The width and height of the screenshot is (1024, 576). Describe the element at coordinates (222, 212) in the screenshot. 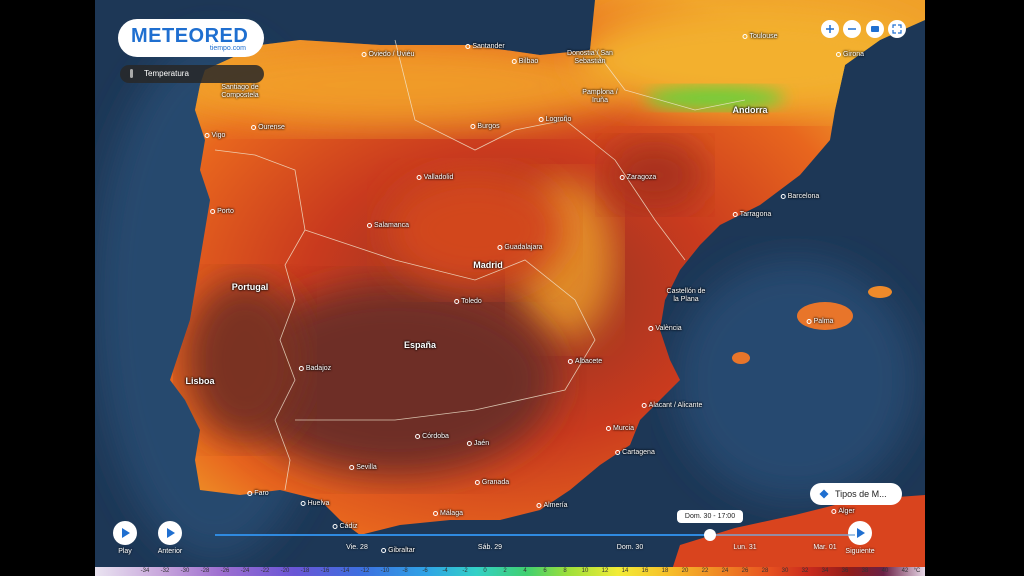

I see `place-label: Porto` at that location.